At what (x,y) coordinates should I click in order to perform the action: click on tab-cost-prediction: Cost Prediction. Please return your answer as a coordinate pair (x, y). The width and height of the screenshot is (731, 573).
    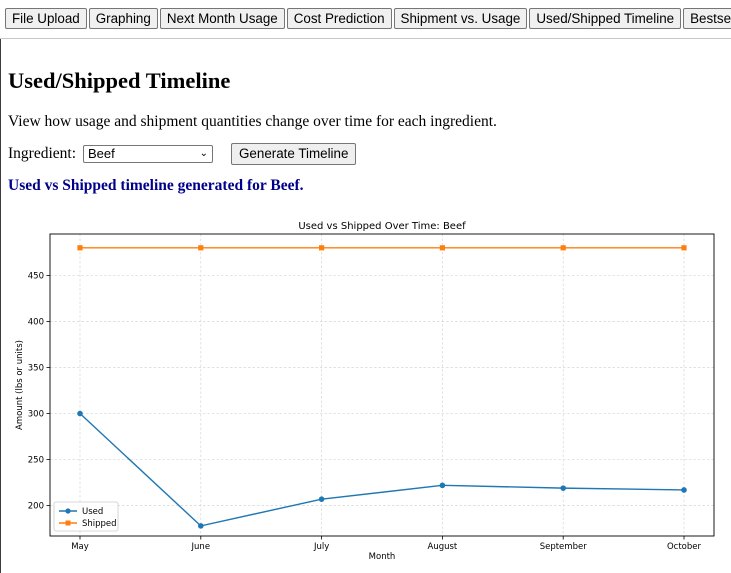
    Looking at the image, I should click on (339, 18).